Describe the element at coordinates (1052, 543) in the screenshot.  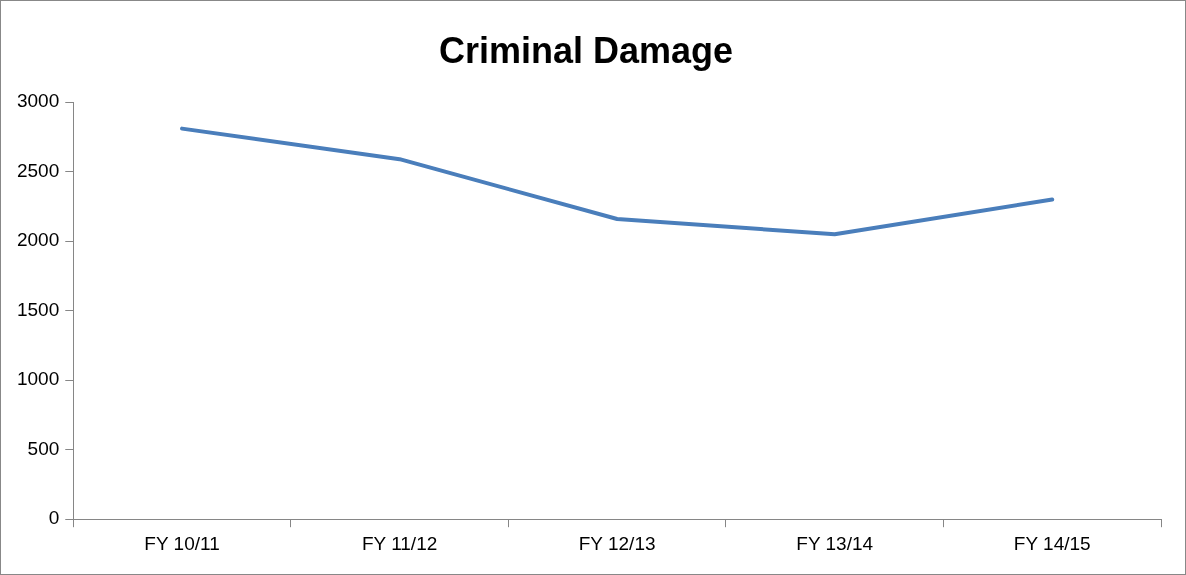
I see `x-tick-label: FY 14/15` at that location.